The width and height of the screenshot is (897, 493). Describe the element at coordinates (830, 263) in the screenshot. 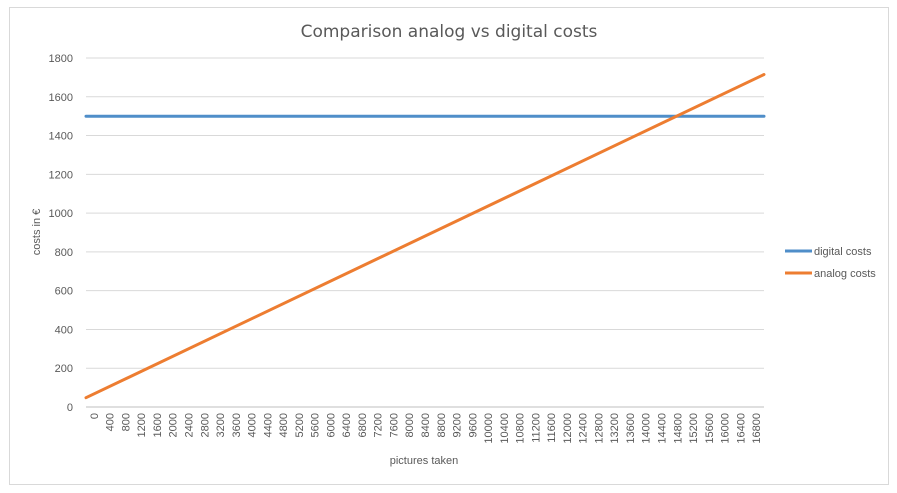

I see `legend: digital costs analog costs` at that location.